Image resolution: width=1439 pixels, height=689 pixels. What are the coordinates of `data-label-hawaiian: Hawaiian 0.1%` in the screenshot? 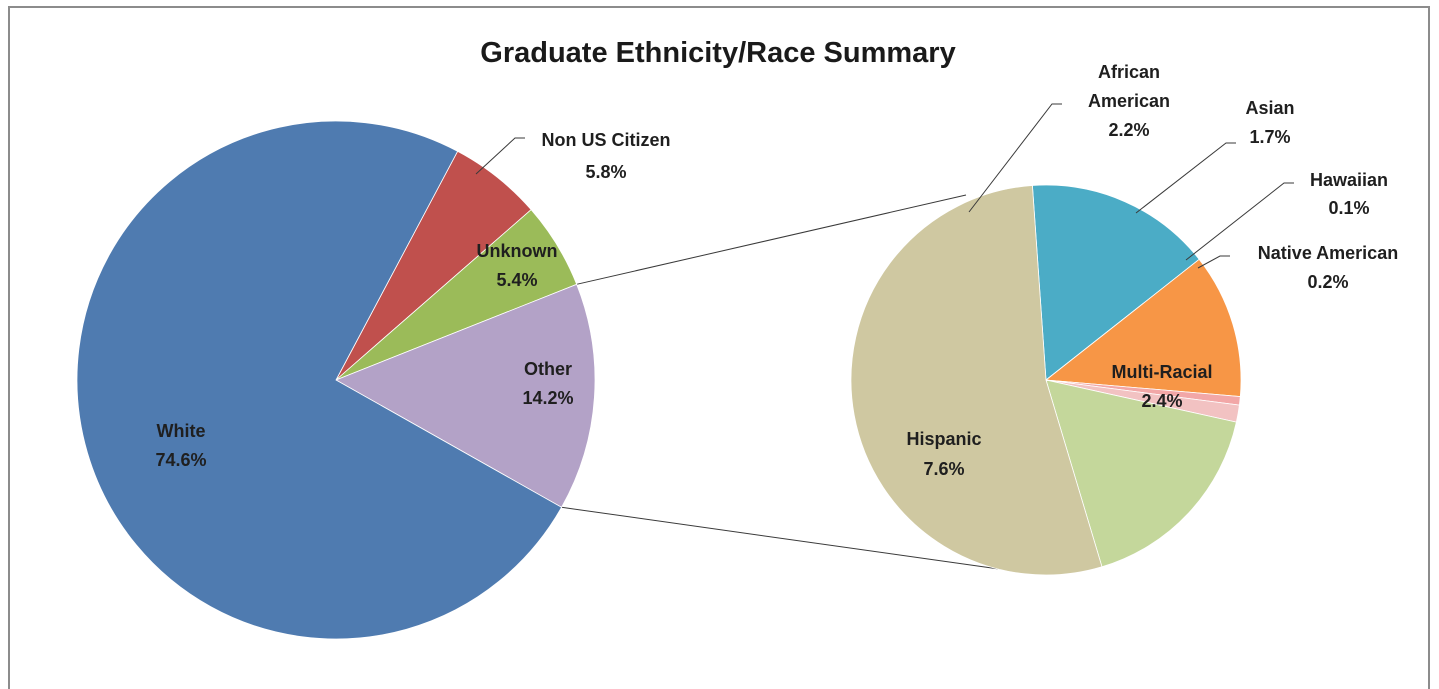 It's located at (1349, 194).